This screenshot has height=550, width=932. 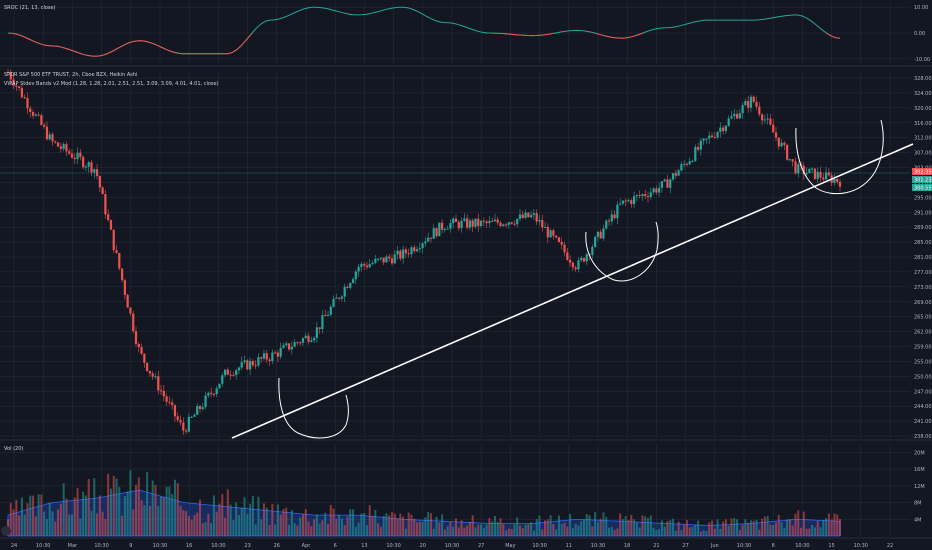 I want to click on time-tick: 16, so click(x=189, y=546).